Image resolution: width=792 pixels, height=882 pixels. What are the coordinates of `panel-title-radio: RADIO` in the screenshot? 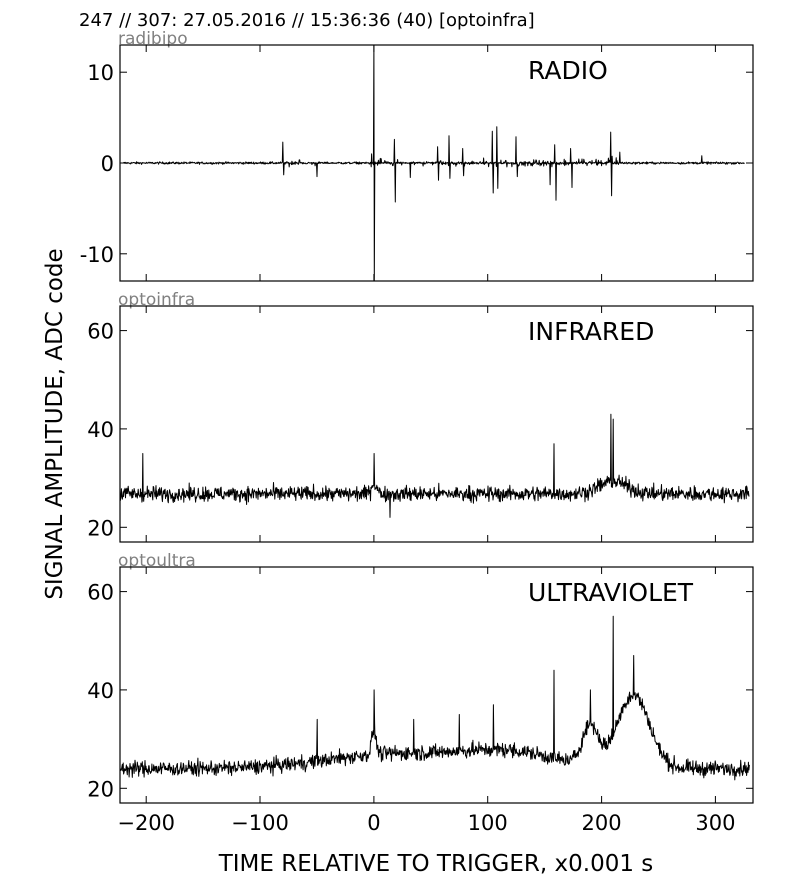 It's located at (568, 70).